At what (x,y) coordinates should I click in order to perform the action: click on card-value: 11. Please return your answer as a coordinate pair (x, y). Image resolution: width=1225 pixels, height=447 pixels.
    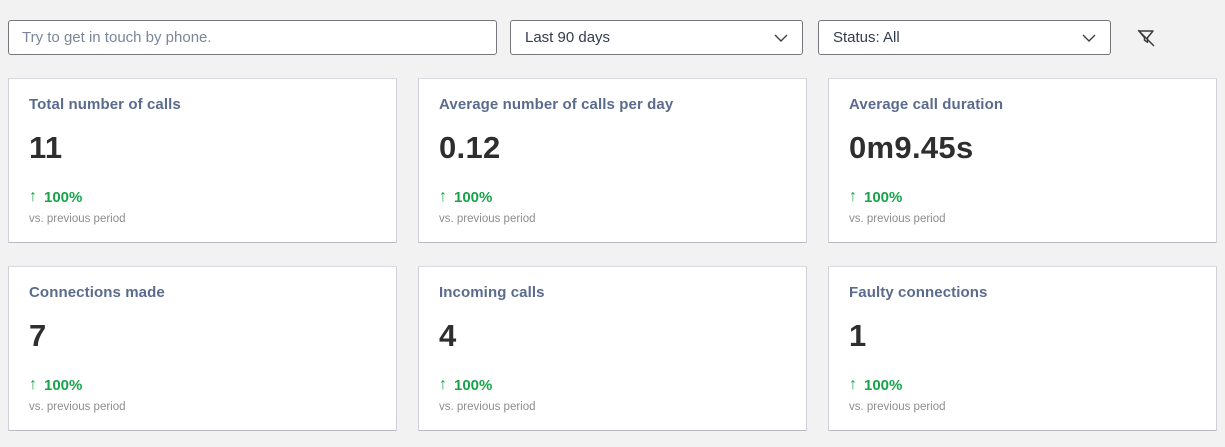
    Looking at the image, I should click on (46, 147).